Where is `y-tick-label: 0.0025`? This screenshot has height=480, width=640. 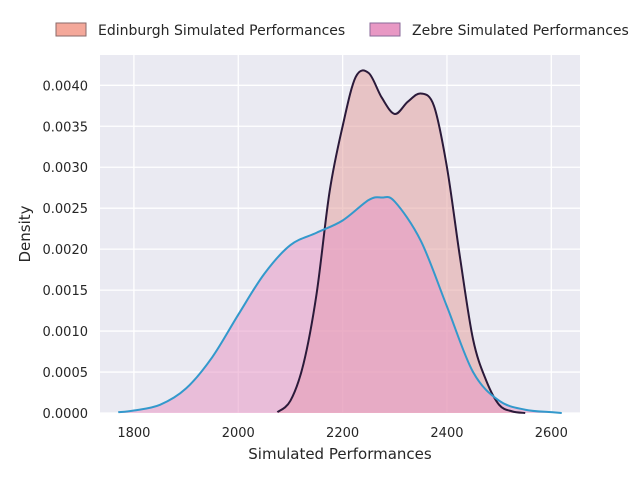 y-tick-label: 0.0025 is located at coordinates (66, 209).